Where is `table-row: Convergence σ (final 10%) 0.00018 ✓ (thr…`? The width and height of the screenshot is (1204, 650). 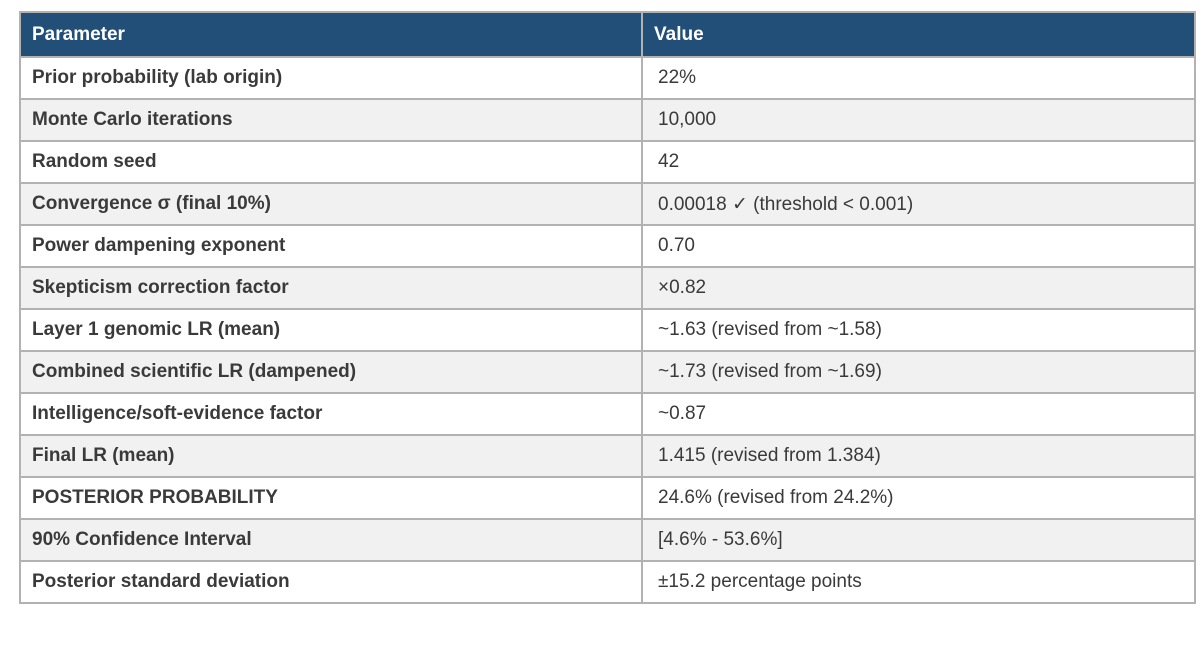
table-row: Convergence σ (final 10%) 0.00018 ✓ (thr… is located at coordinates (607, 204).